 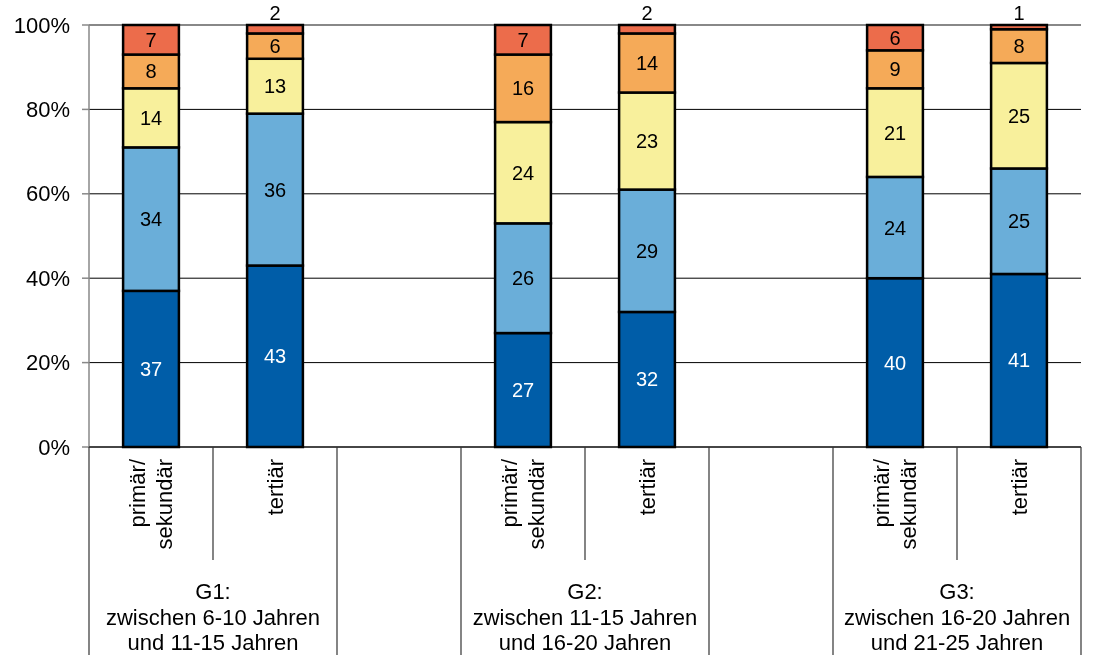 What do you see at coordinates (647, 141) in the screenshot?
I see `data-label: 23` at bounding box center [647, 141].